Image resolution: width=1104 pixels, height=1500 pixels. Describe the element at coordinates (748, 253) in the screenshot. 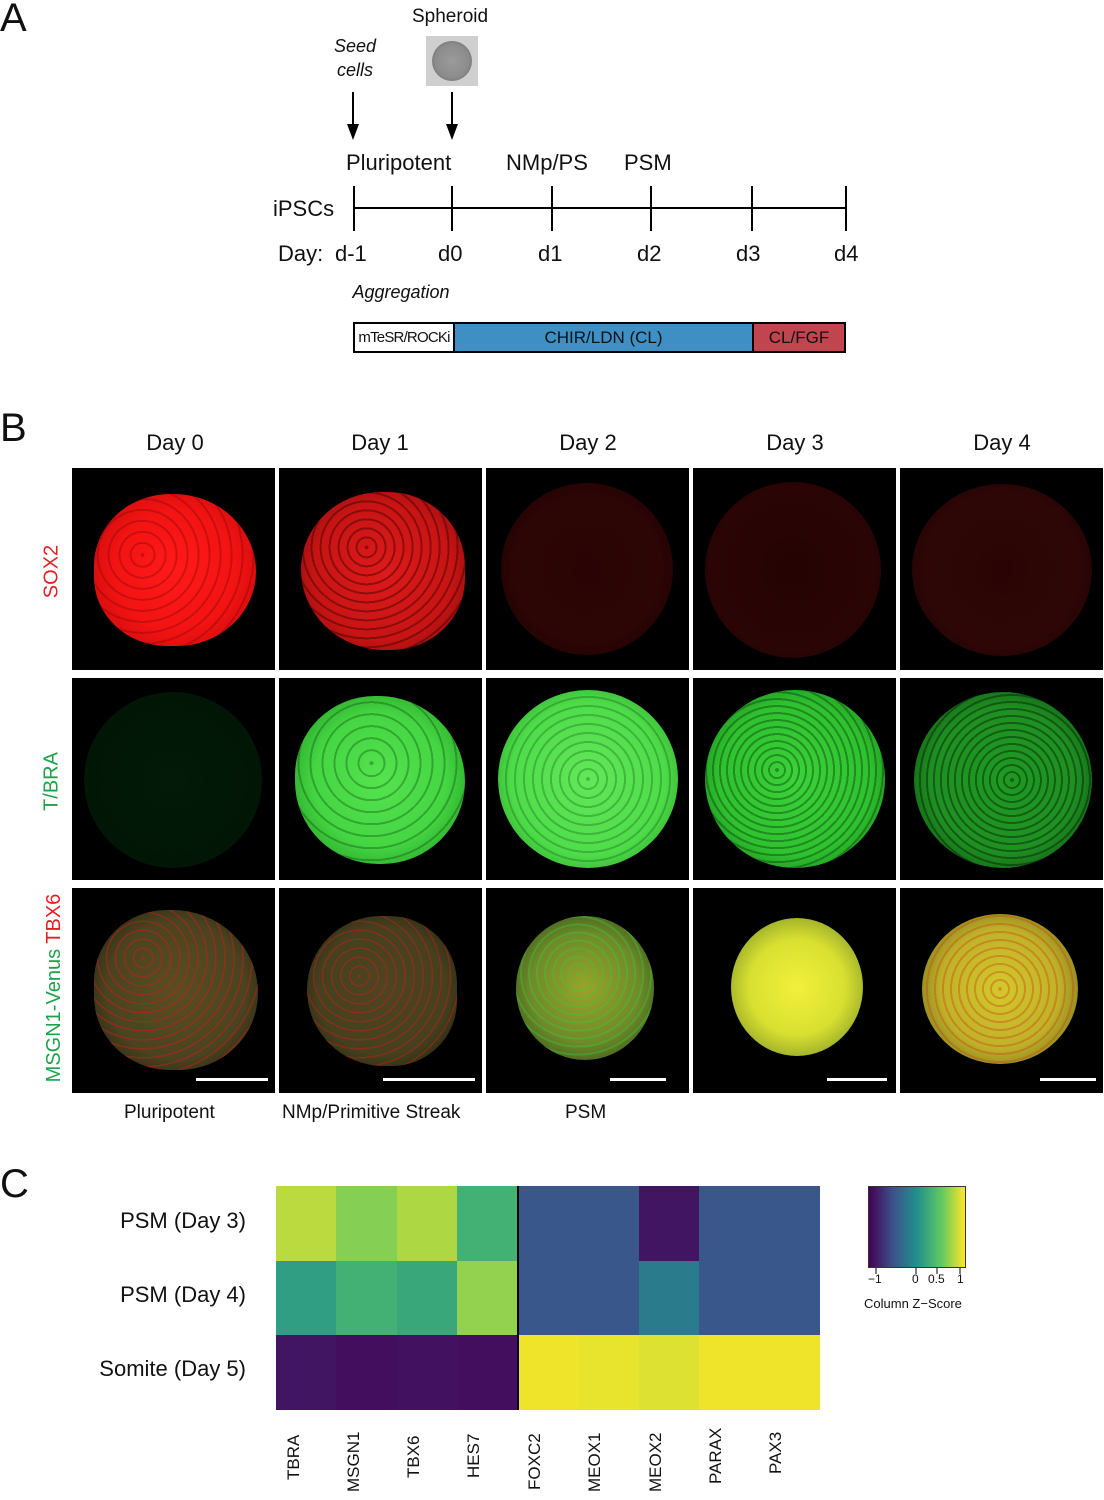

I see `day-d3: d3` at that location.